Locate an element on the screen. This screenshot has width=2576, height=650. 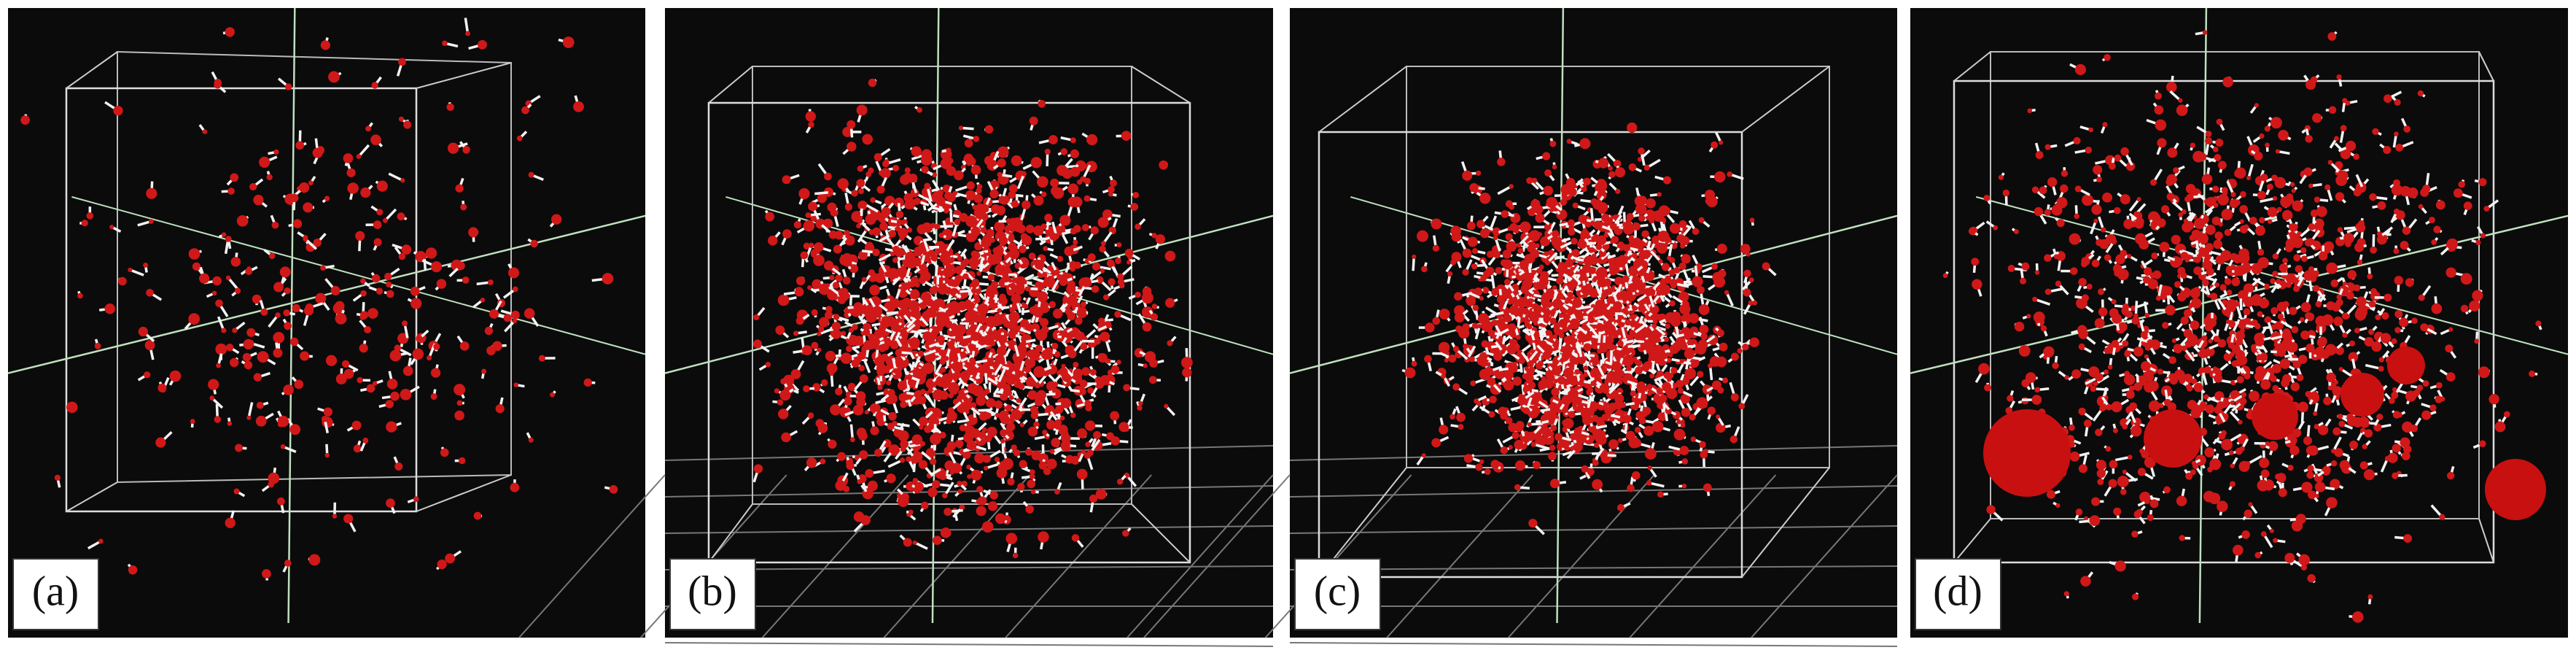
cube-edge is located at coordinates (464, 75).